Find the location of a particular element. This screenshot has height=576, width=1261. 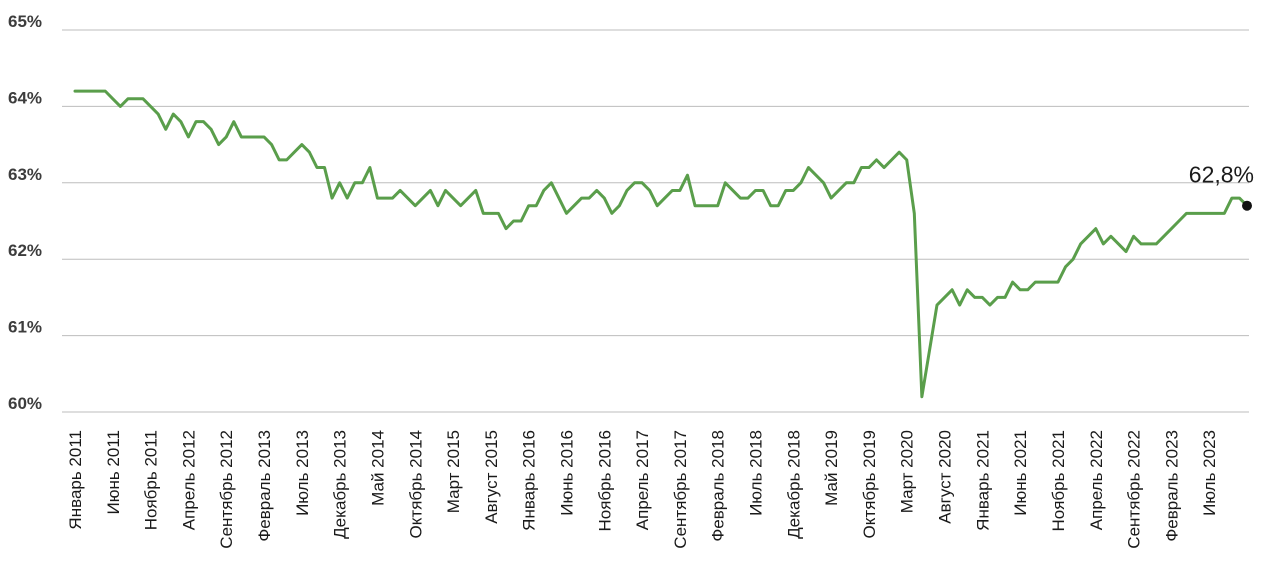

x-tick-label: Ноябрь 2011 is located at coordinates (151, 480).